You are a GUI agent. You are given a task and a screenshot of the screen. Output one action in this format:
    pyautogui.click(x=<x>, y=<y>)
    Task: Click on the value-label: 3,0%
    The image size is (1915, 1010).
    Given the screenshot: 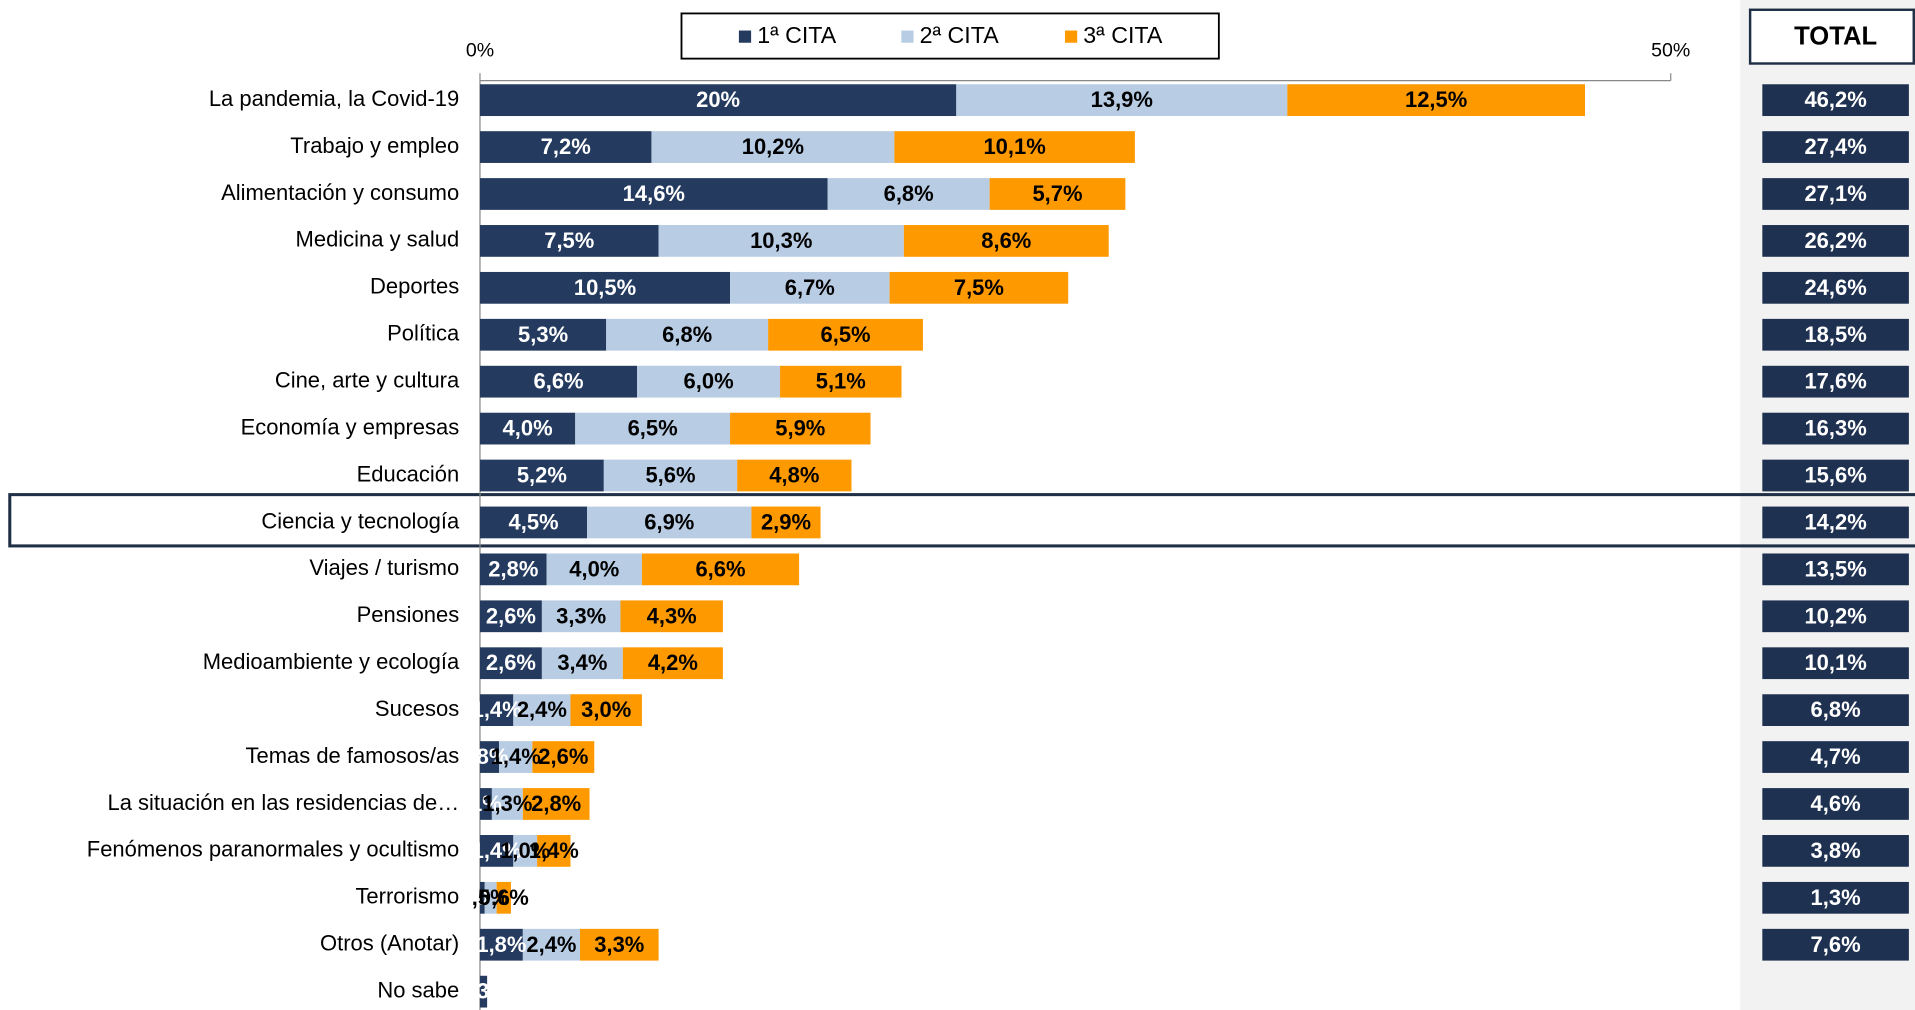 What is the action you would take?
    pyautogui.click(x=606, y=709)
    